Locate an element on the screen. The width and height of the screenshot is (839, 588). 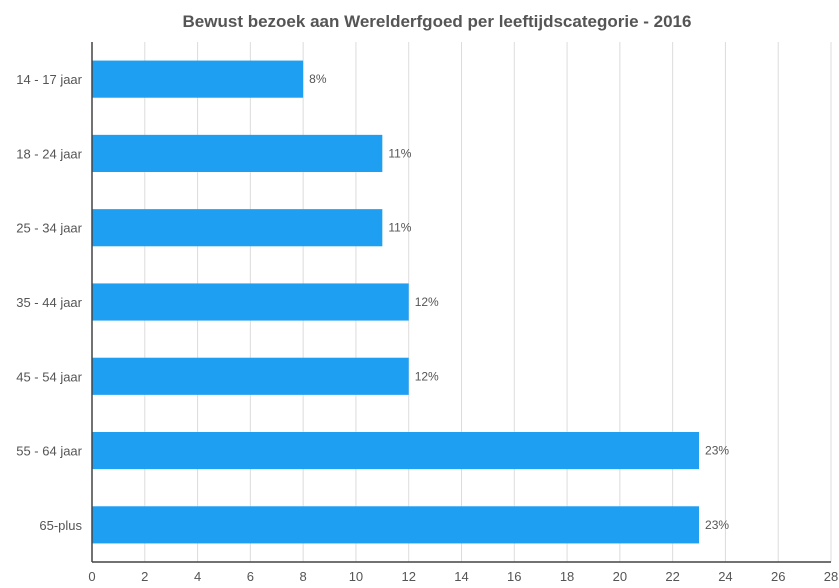
category-label: 65-plus is located at coordinates (60, 525).